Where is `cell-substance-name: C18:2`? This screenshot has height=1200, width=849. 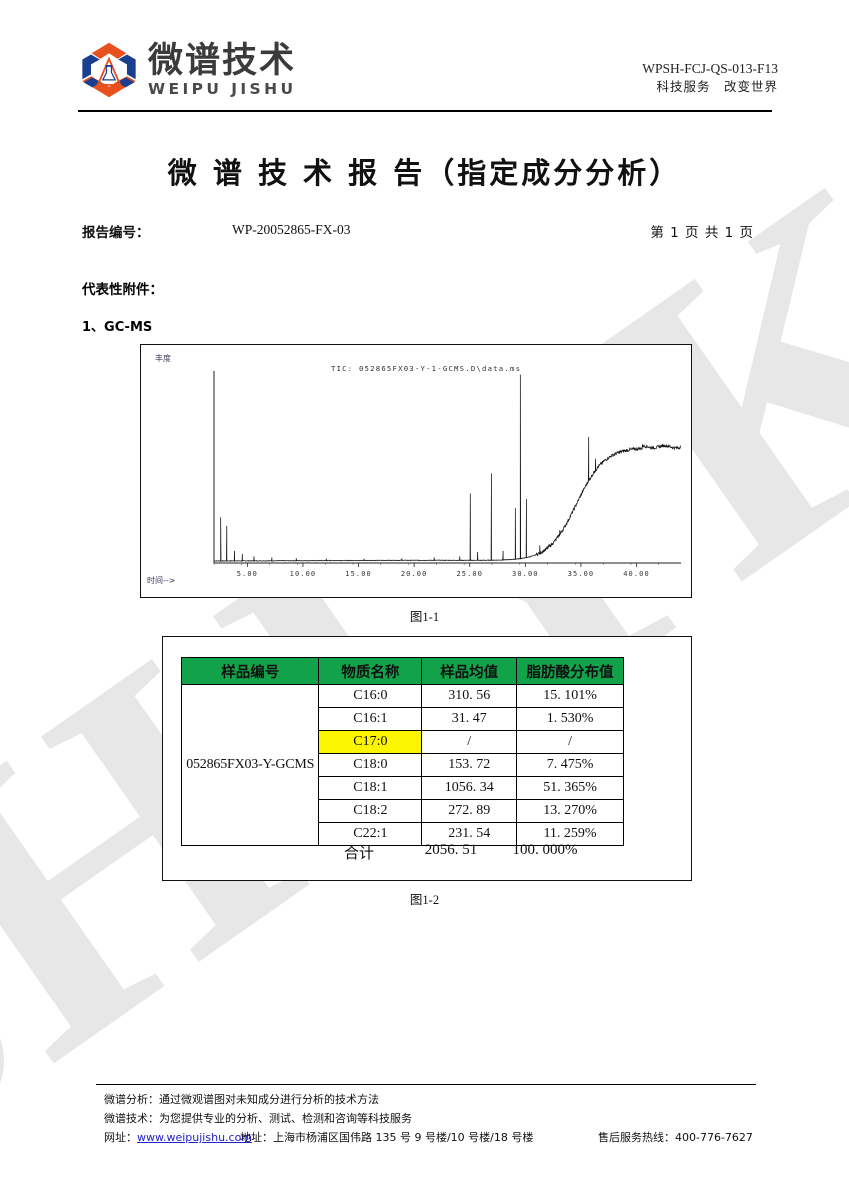 cell-substance-name: C18:2 is located at coordinates (370, 811).